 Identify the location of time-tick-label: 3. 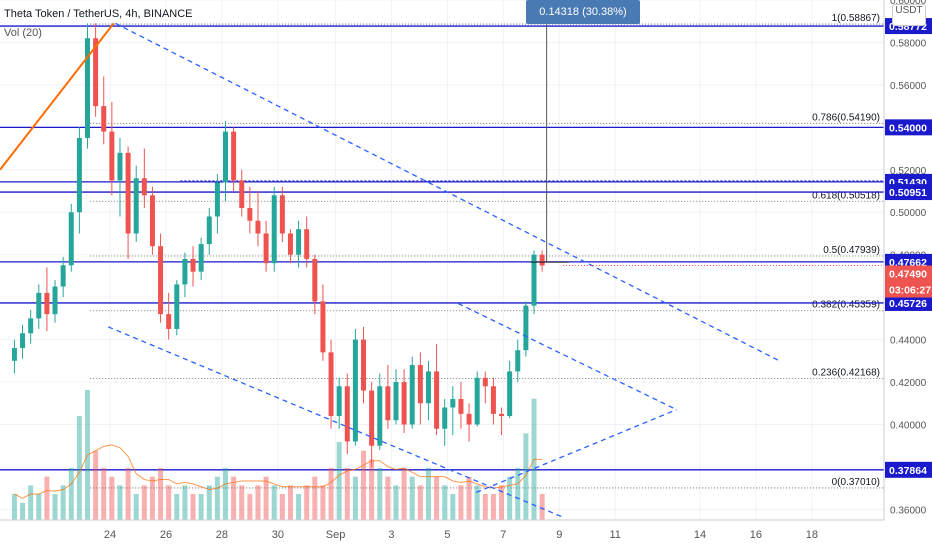
(391, 535).